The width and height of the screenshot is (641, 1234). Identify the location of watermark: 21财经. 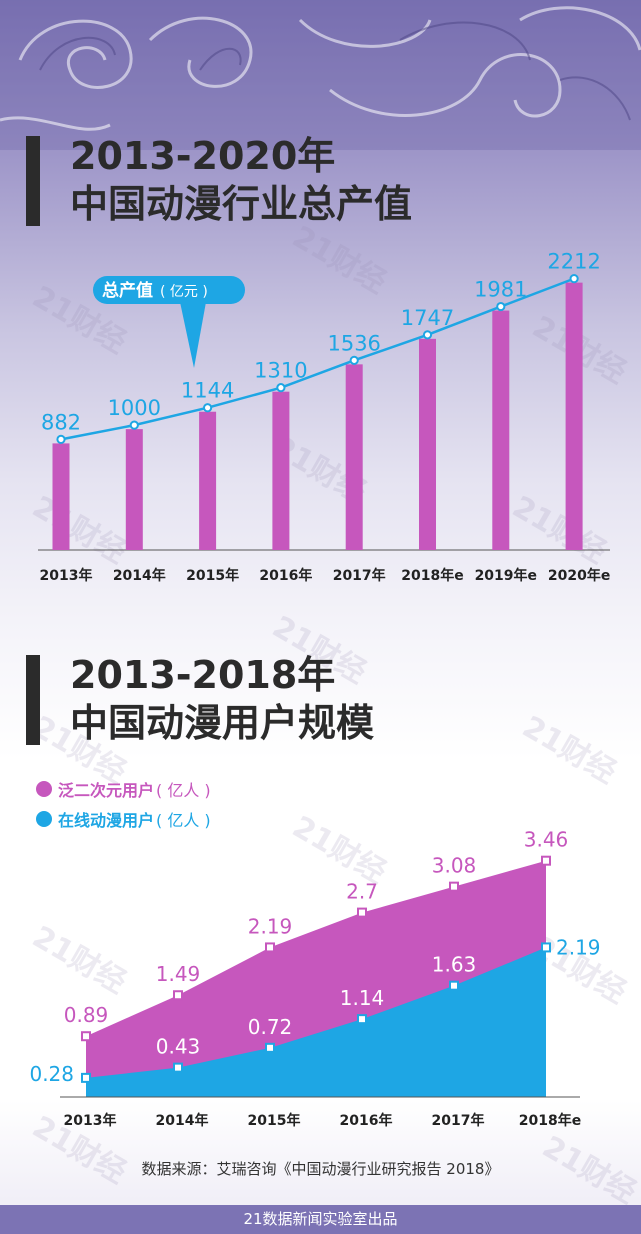
(569, 750).